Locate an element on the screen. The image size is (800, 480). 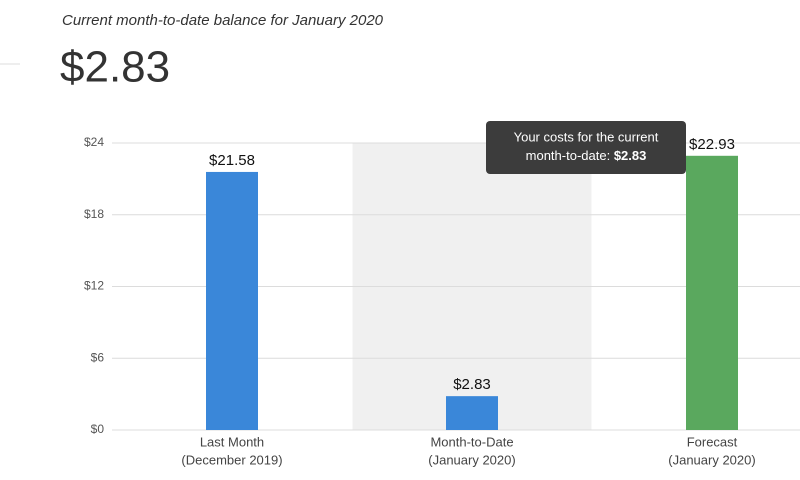
value-label: $21.58 is located at coordinates (232, 160).